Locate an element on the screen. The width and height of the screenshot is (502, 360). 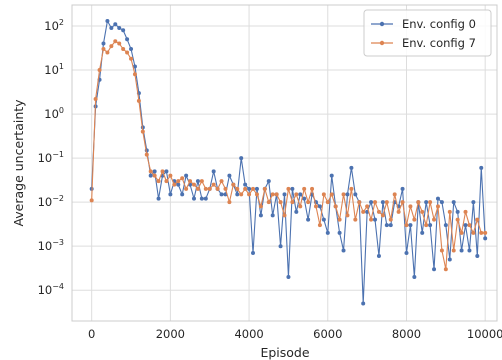
legend: Env. config 0 Env. config 7 is located at coordinates (427, 33).